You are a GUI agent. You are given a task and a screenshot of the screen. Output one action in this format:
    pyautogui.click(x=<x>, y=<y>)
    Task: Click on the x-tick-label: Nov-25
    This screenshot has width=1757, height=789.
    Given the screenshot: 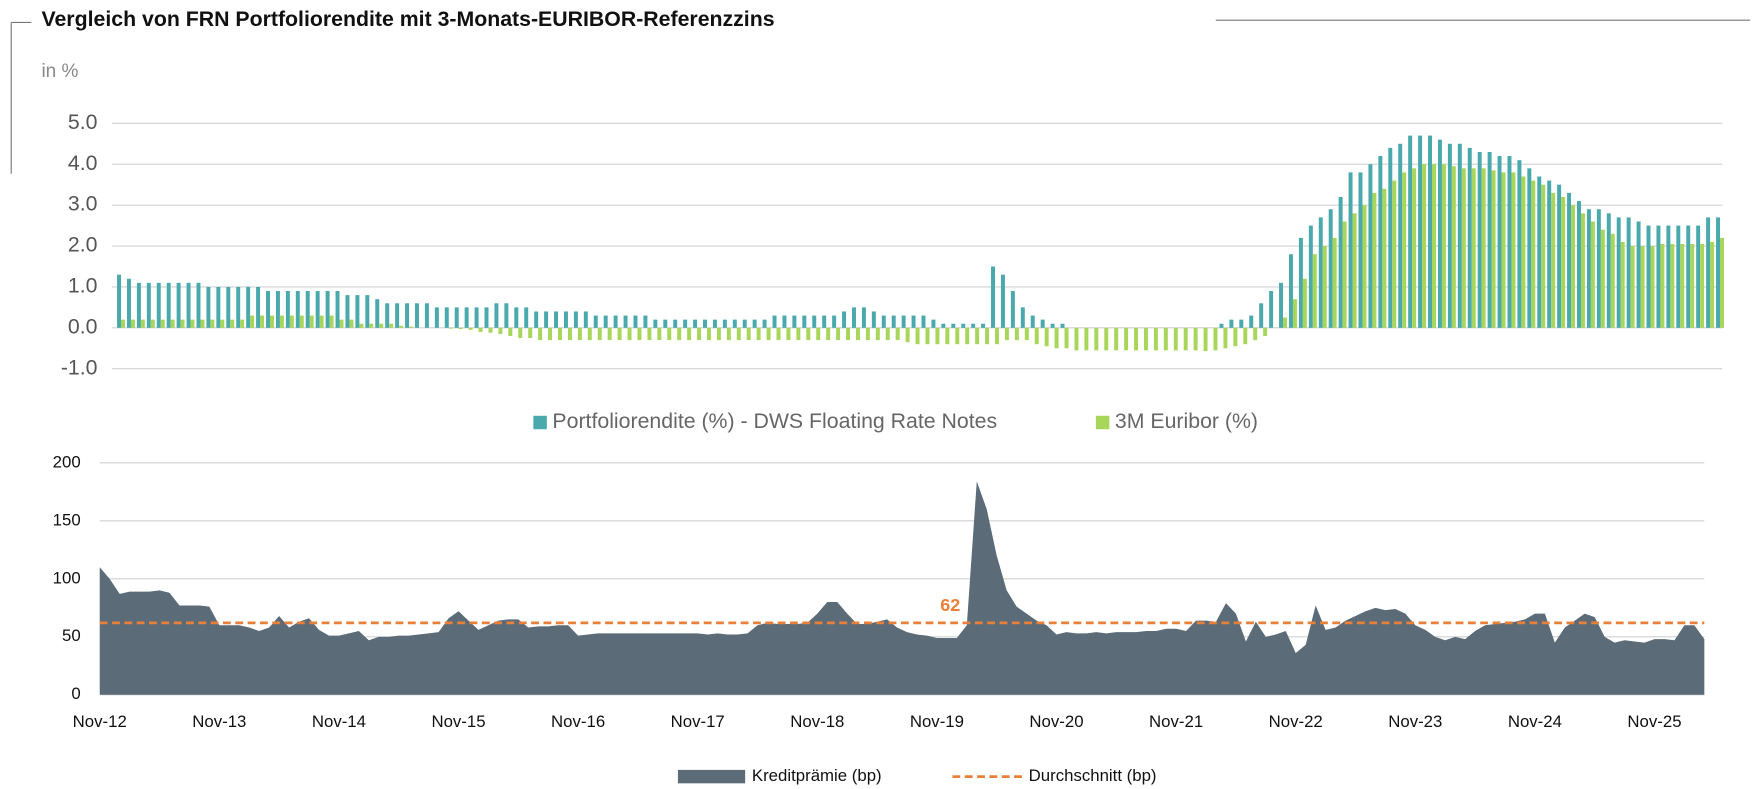 What is the action you would take?
    pyautogui.click(x=1654, y=721)
    